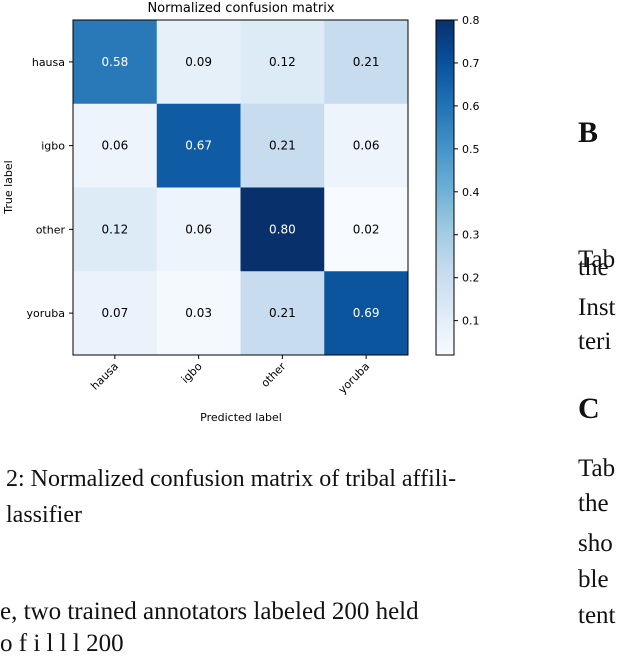 Image resolution: width=620 pixels, height=658 pixels. What do you see at coordinates (589, 408) in the screenshot?
I see `section-heading-c: C` at bounding box center [589, 408].